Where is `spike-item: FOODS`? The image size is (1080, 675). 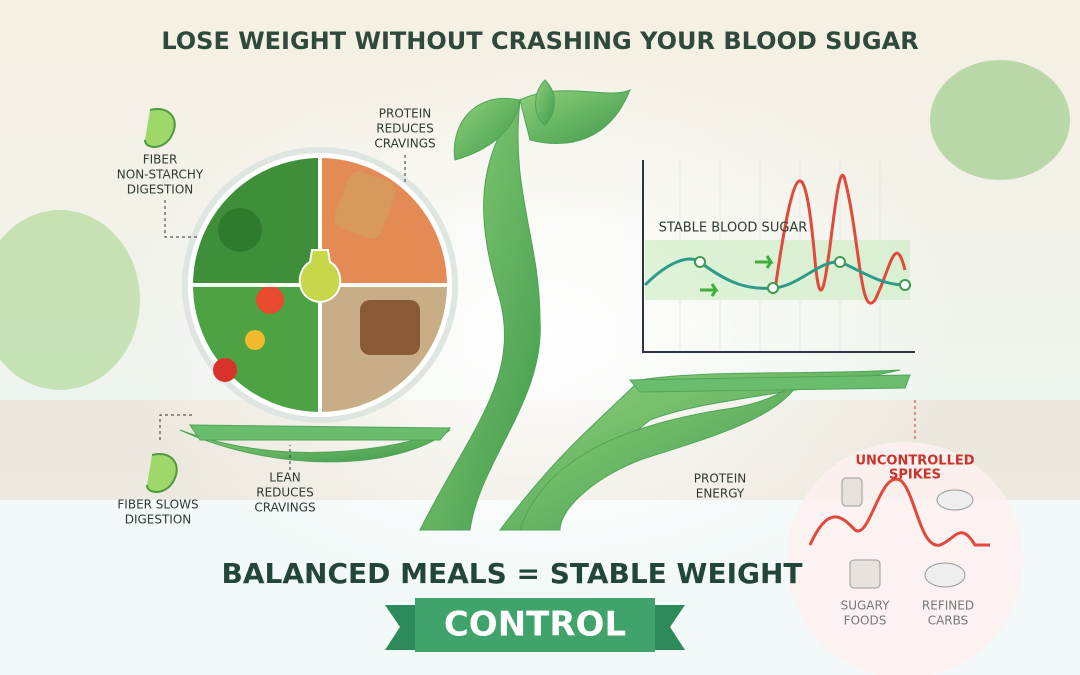 spike-item: FOODS is located at coordinates (865, 621).